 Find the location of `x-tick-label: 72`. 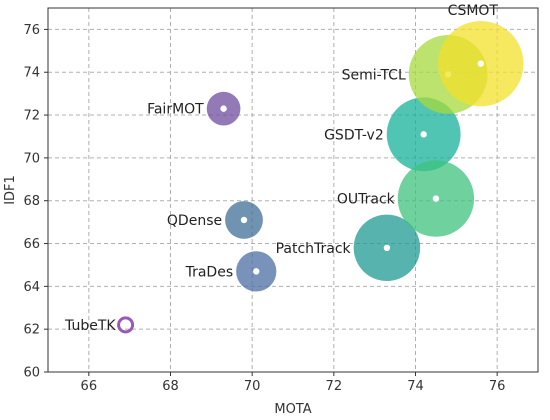

x-tick-label: 72 is located at coordinates (334, 386).